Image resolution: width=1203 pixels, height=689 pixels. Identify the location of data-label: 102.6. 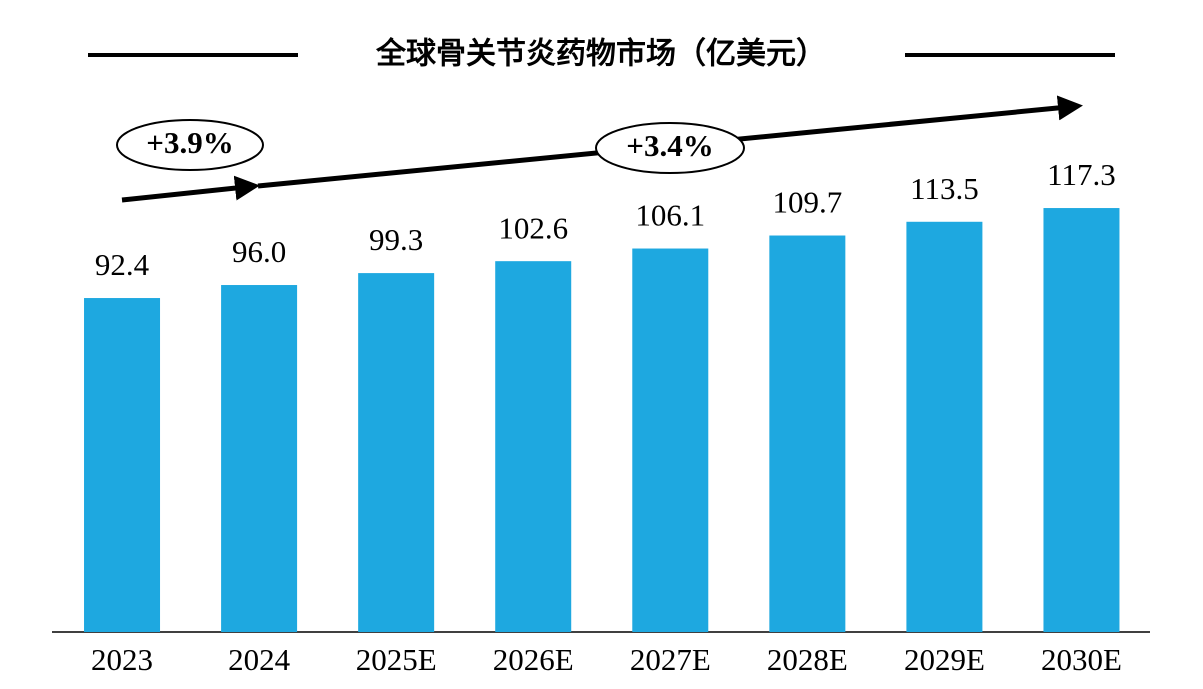
(533, 227).